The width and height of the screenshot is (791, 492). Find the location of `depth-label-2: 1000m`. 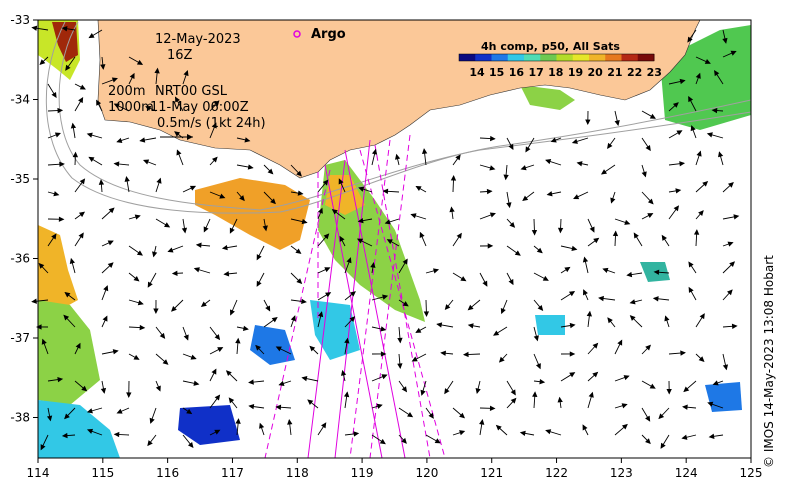

depth-label-2: 1000m is located at coordinates (131, 107).